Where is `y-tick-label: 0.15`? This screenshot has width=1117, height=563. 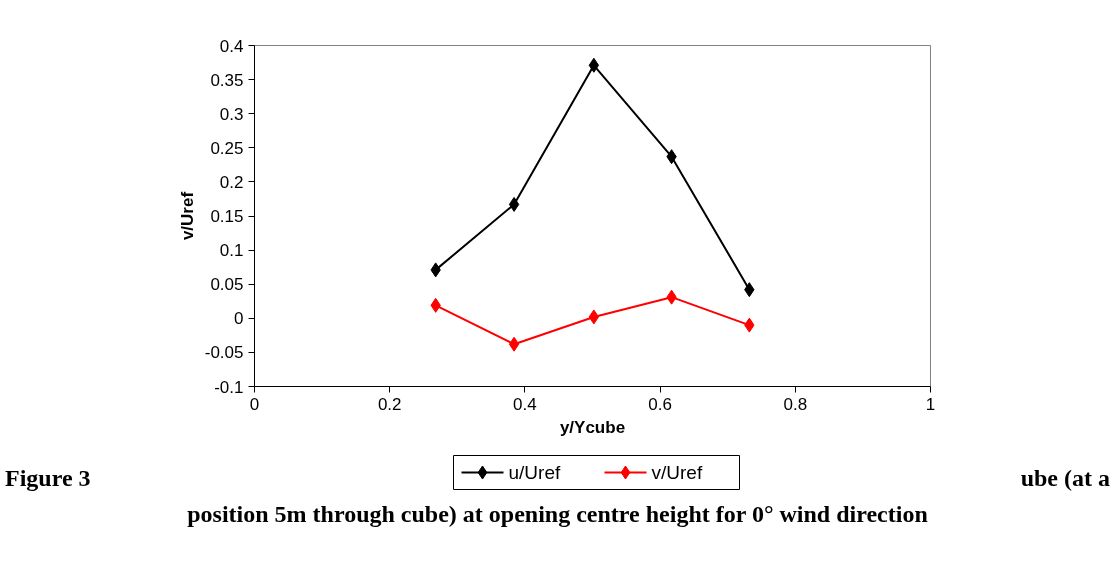
y-tick-label: 0.15 is located at coordinates (227, 216).